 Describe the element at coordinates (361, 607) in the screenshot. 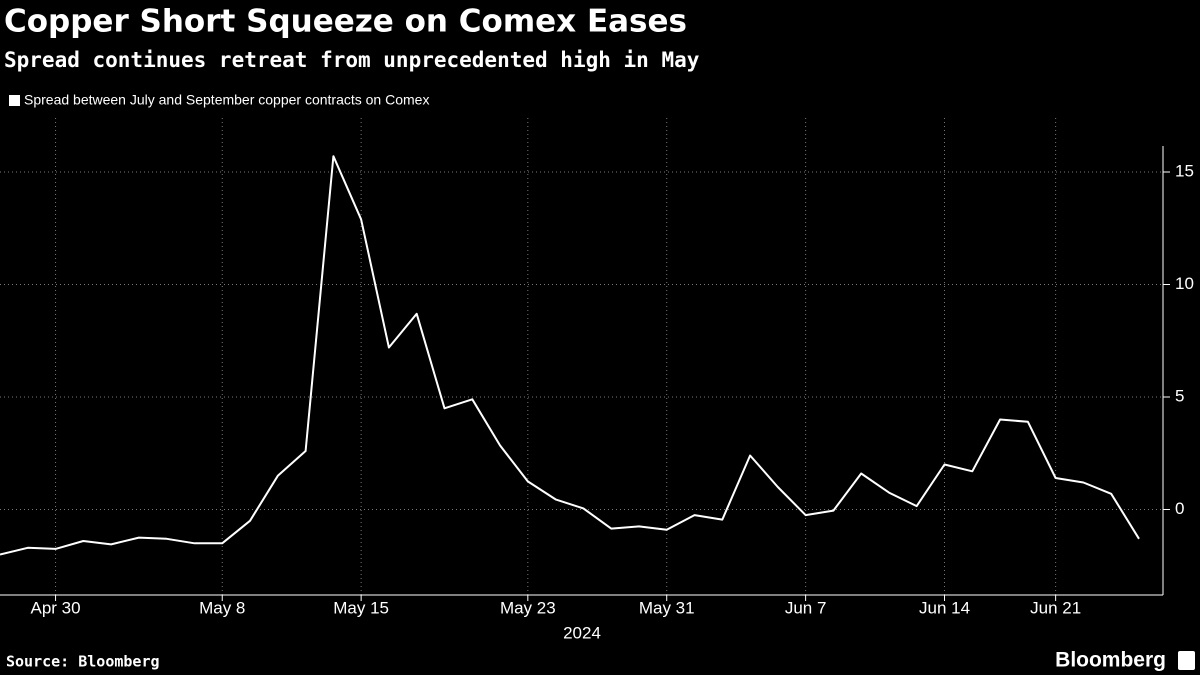

I see `x-tick-label: May 15` at that location.